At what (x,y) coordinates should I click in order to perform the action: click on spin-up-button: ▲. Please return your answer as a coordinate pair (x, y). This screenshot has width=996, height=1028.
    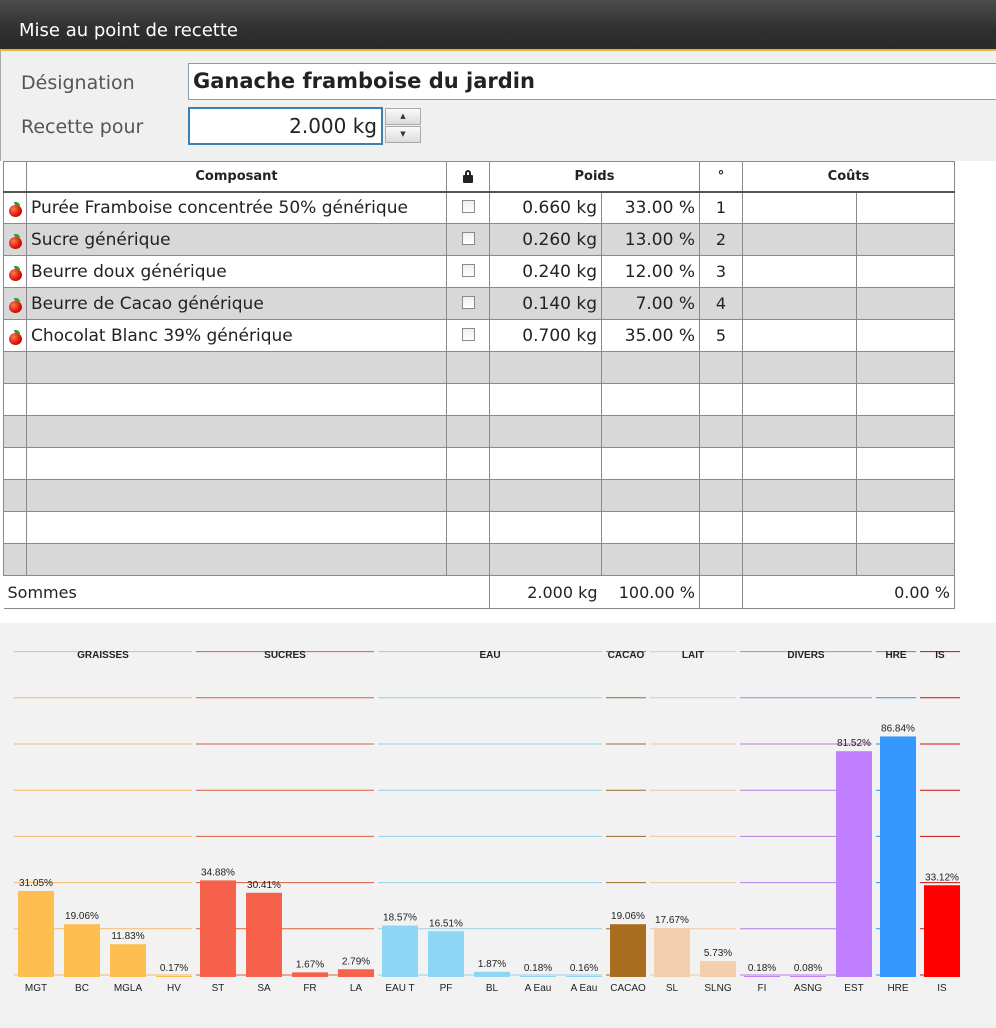
    Looking at the image, I should click on (403, 116).